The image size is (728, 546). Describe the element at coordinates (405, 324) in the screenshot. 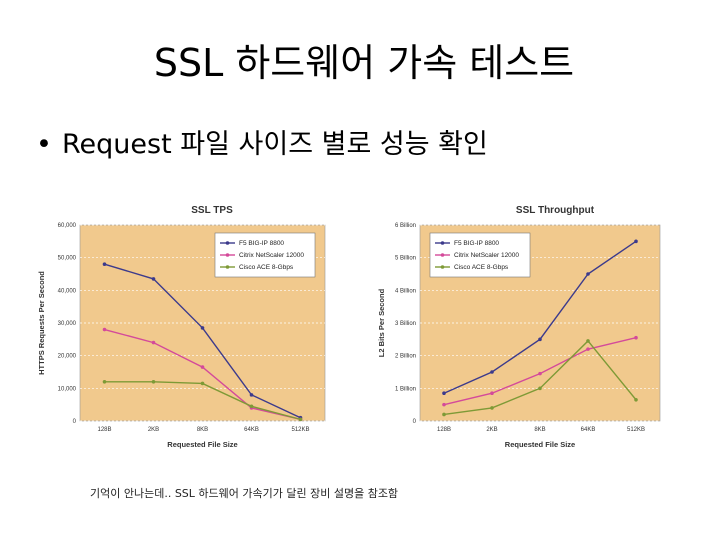

I see `y-tick-label: 3 Billion` at that location.